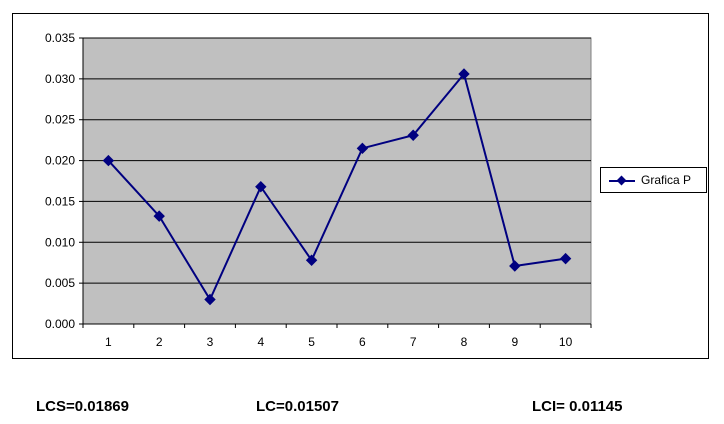 This screenshot has height=424, width=724. Describe the element at coordinates (60, 242) in the screenshot. I see `y-tick-label: 0.010` at that location.